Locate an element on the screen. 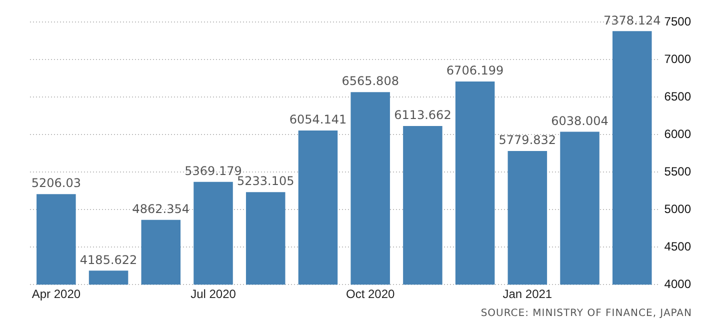 This screenshot has width=701, height=331. y-tick-label: 6500 is located at coordinates (678, 96).